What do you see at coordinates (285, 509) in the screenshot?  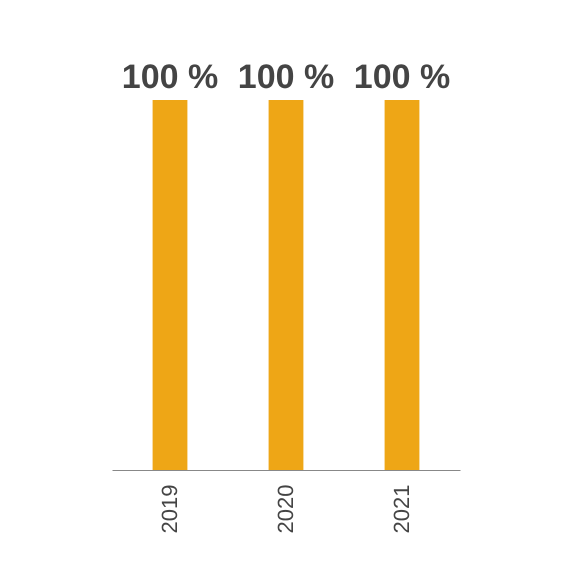 I see `x-tick-label: 2020` at bounding box center [285, 509].